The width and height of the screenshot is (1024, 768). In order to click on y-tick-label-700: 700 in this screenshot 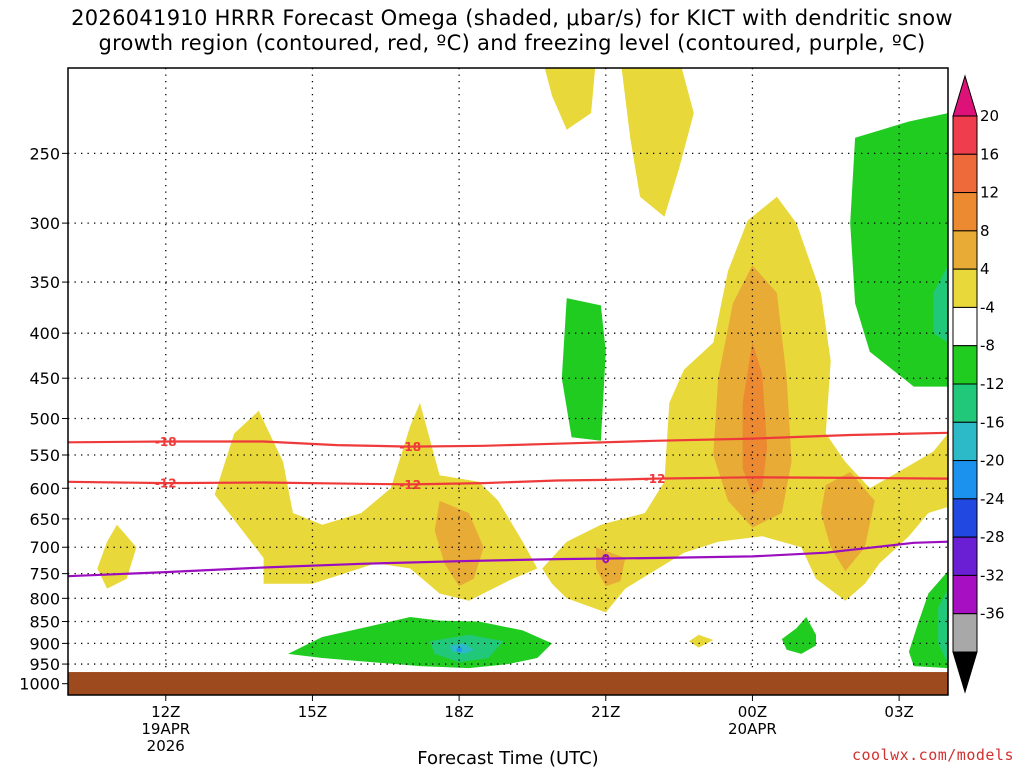, I will do `click(44, 547)`.